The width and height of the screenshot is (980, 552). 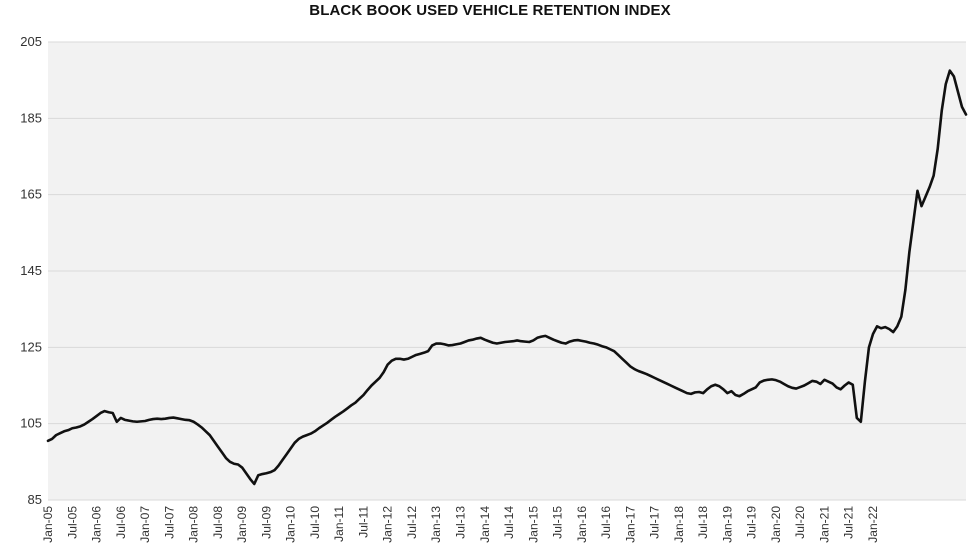 What do you see at coordinates (242, 524) in the screenshot?
I see `x-tick-label: Jan-09` at bounding box center [242, 524].